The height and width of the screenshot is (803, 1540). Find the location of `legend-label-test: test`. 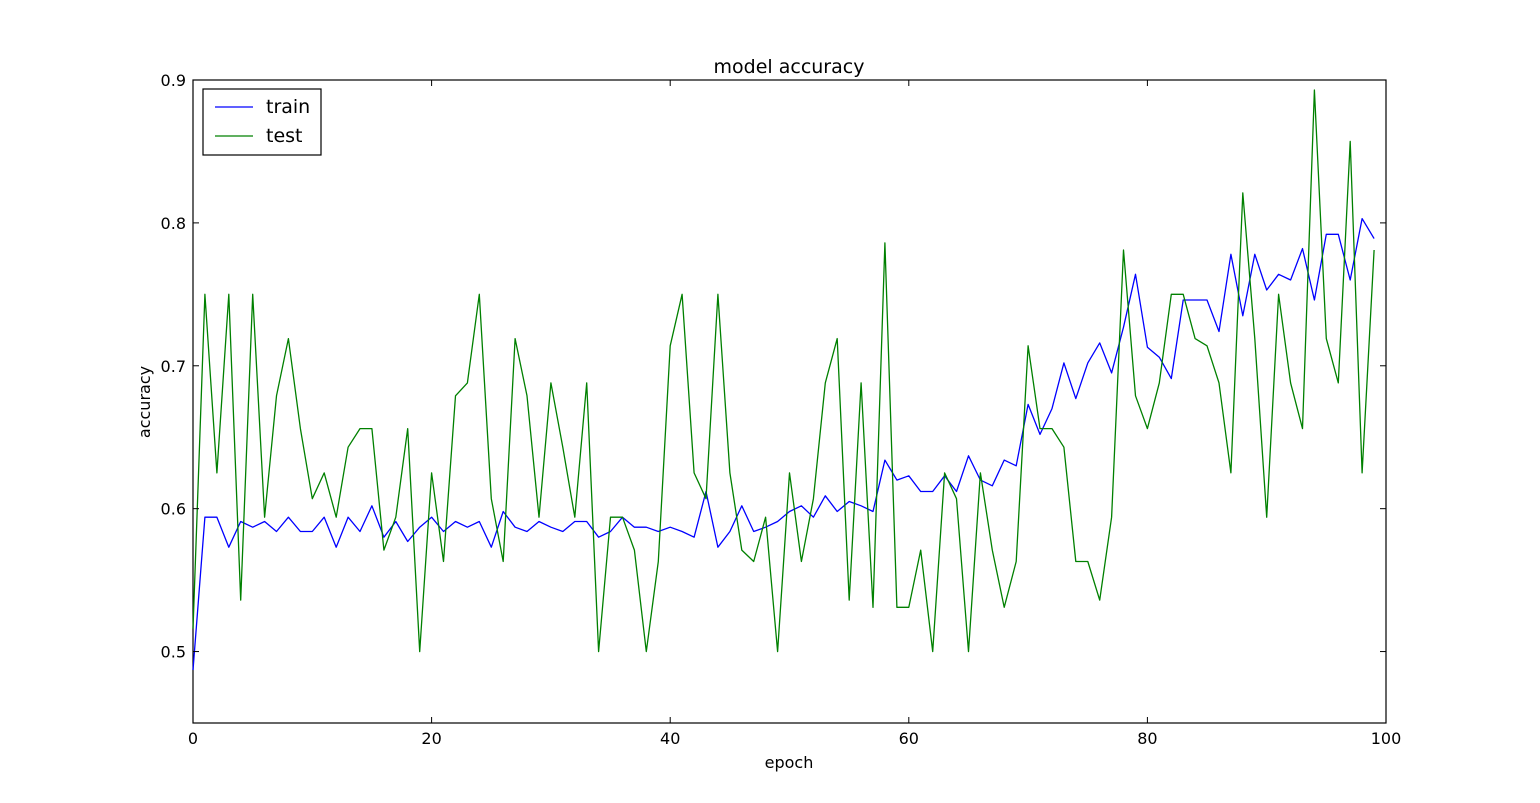

legend-label-test: test is located at coordinates (284, 136).